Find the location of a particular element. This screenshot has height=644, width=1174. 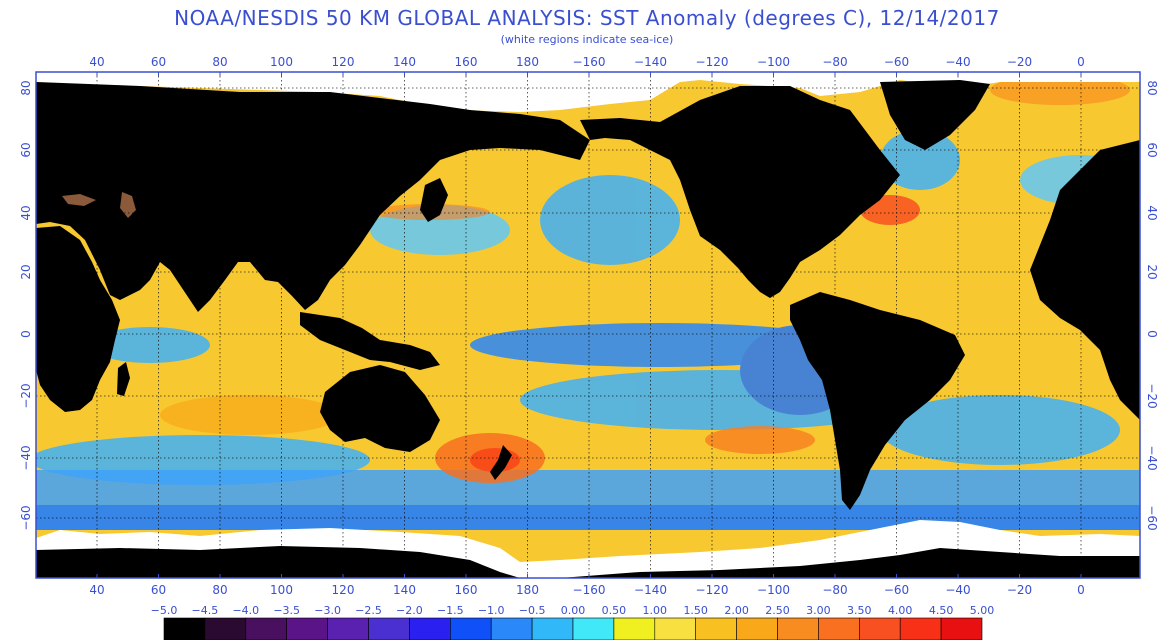

colorbar-tick-label: −1.5 is located at coordinates (450, 610).